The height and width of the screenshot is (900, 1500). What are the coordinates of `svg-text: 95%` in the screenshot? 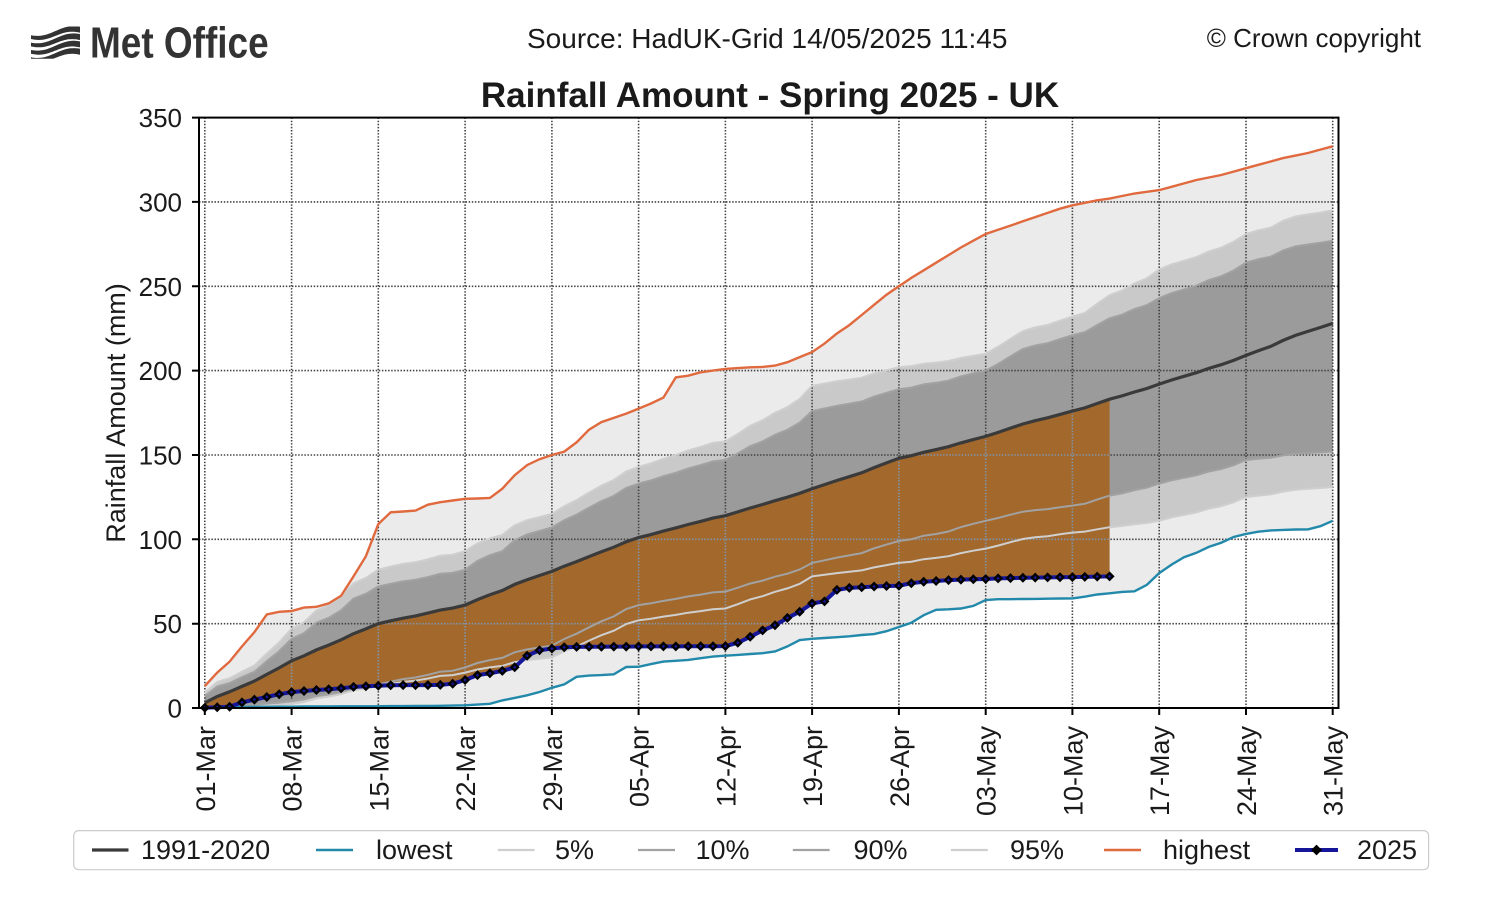 It's located at (1037, 850).